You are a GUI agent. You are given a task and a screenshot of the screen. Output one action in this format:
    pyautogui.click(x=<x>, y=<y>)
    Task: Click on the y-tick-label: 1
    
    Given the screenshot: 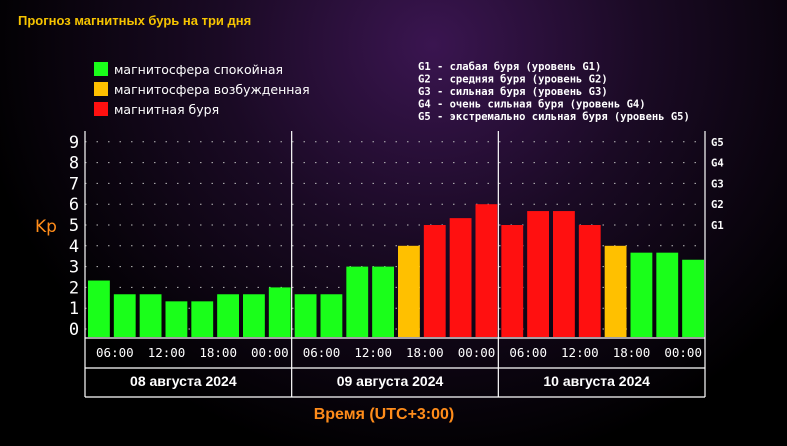 What is the action you would take?
    pyautogui.click(x=74, y=309)
    